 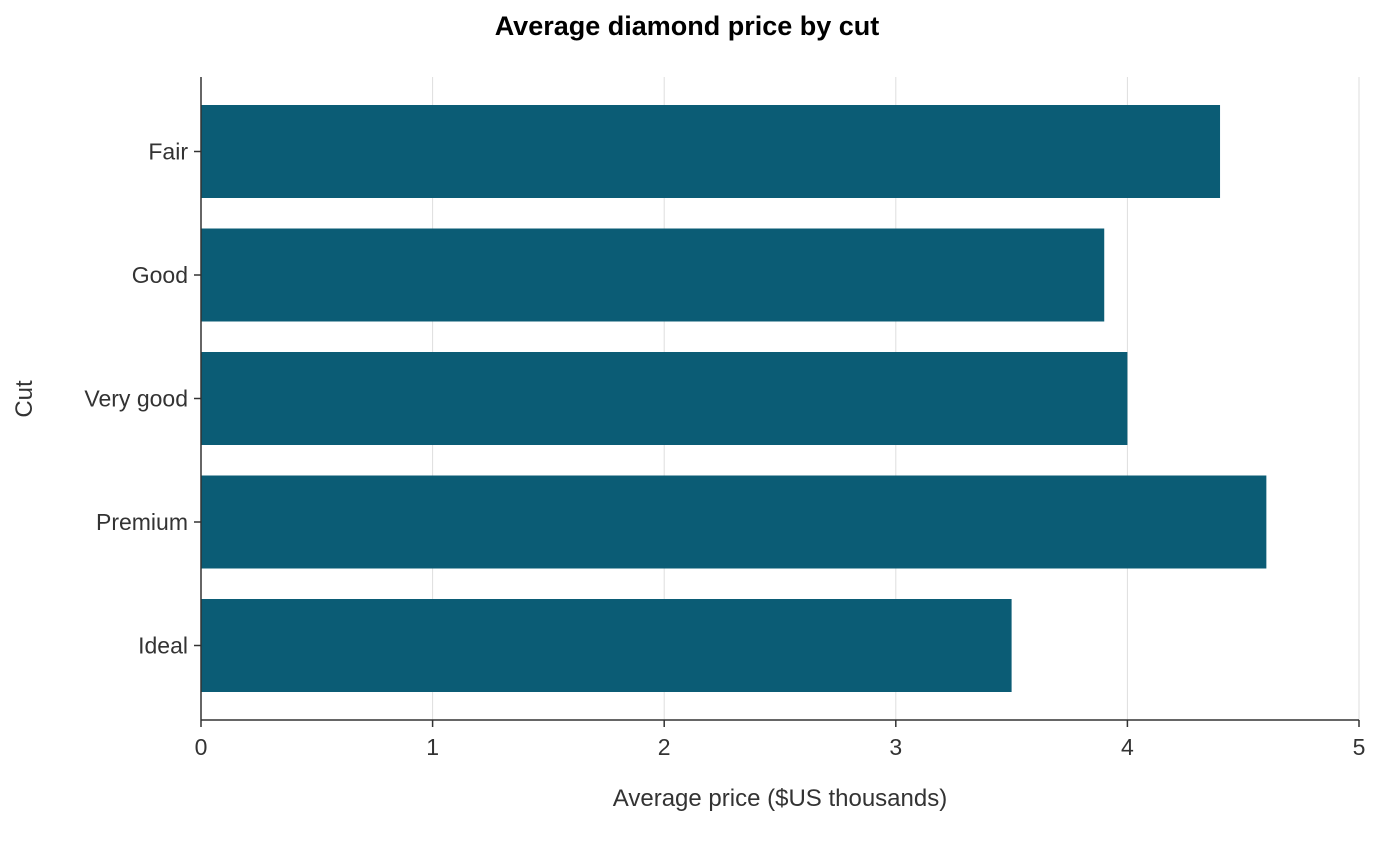 What do you see at coordinates (780, 798) in the screenshot?
I see `x-axis-title: Average price ($US thousands)` at bounding box center [780, 798].